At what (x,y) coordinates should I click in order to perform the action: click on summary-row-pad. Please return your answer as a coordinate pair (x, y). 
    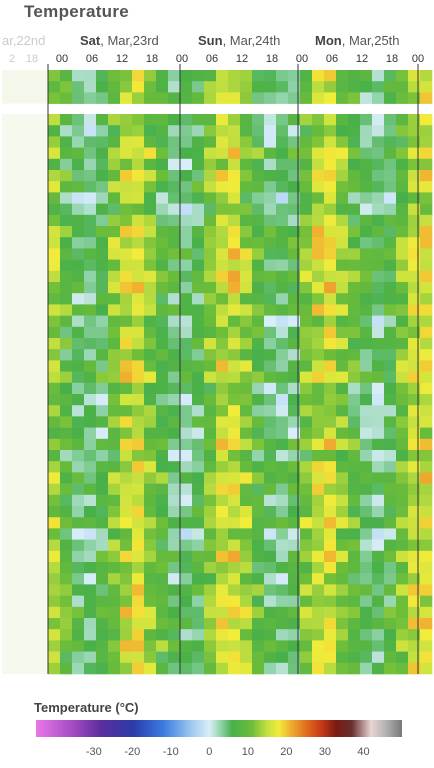
    Looking at the image, I should click on (25, 86).